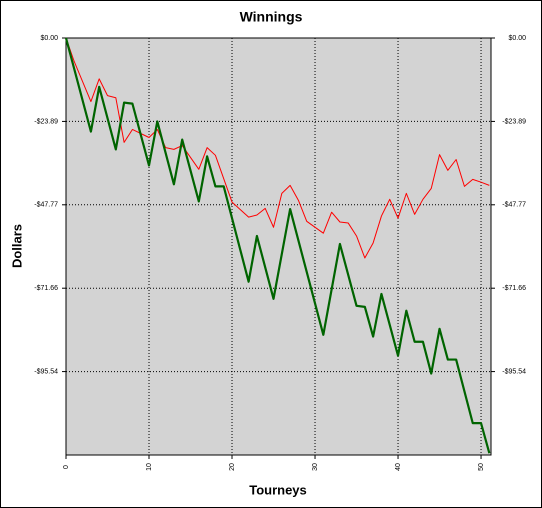 The height and width of the screenshot is (508, 542). Describe the element at coordinates (46, 205) in the screenshot. I see `y-tick-label: -$47.77` at that location.